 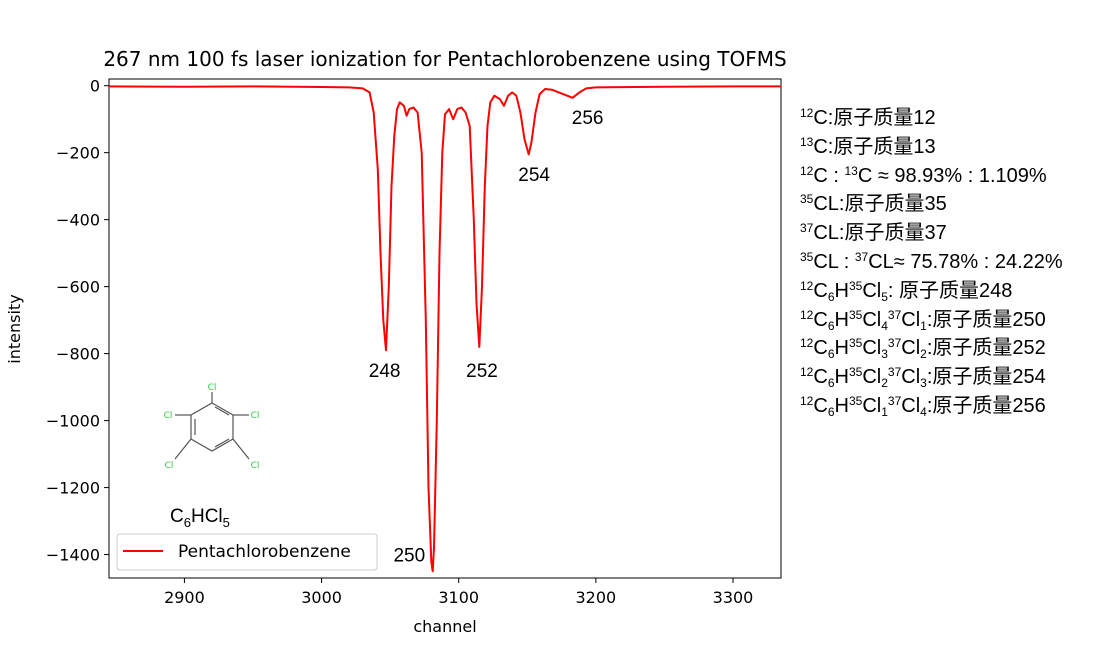 I want to click on y-tick-label: −200, so click(x=78, y=153).